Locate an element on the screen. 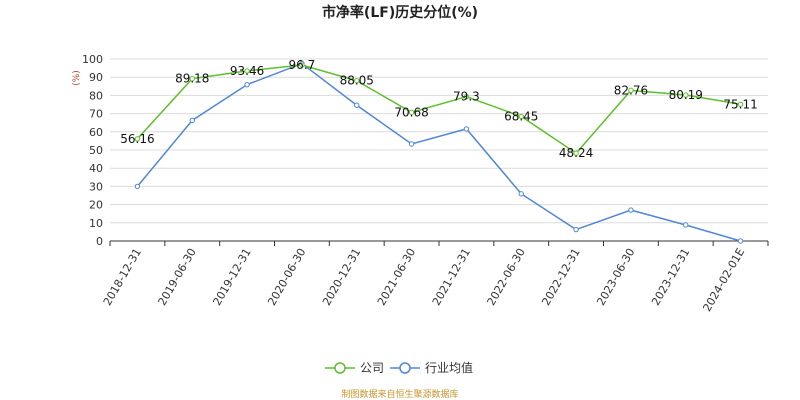 This screenshot has width=800, height=400. legend-item-company: 公司 is located at coordinates (354, 368).